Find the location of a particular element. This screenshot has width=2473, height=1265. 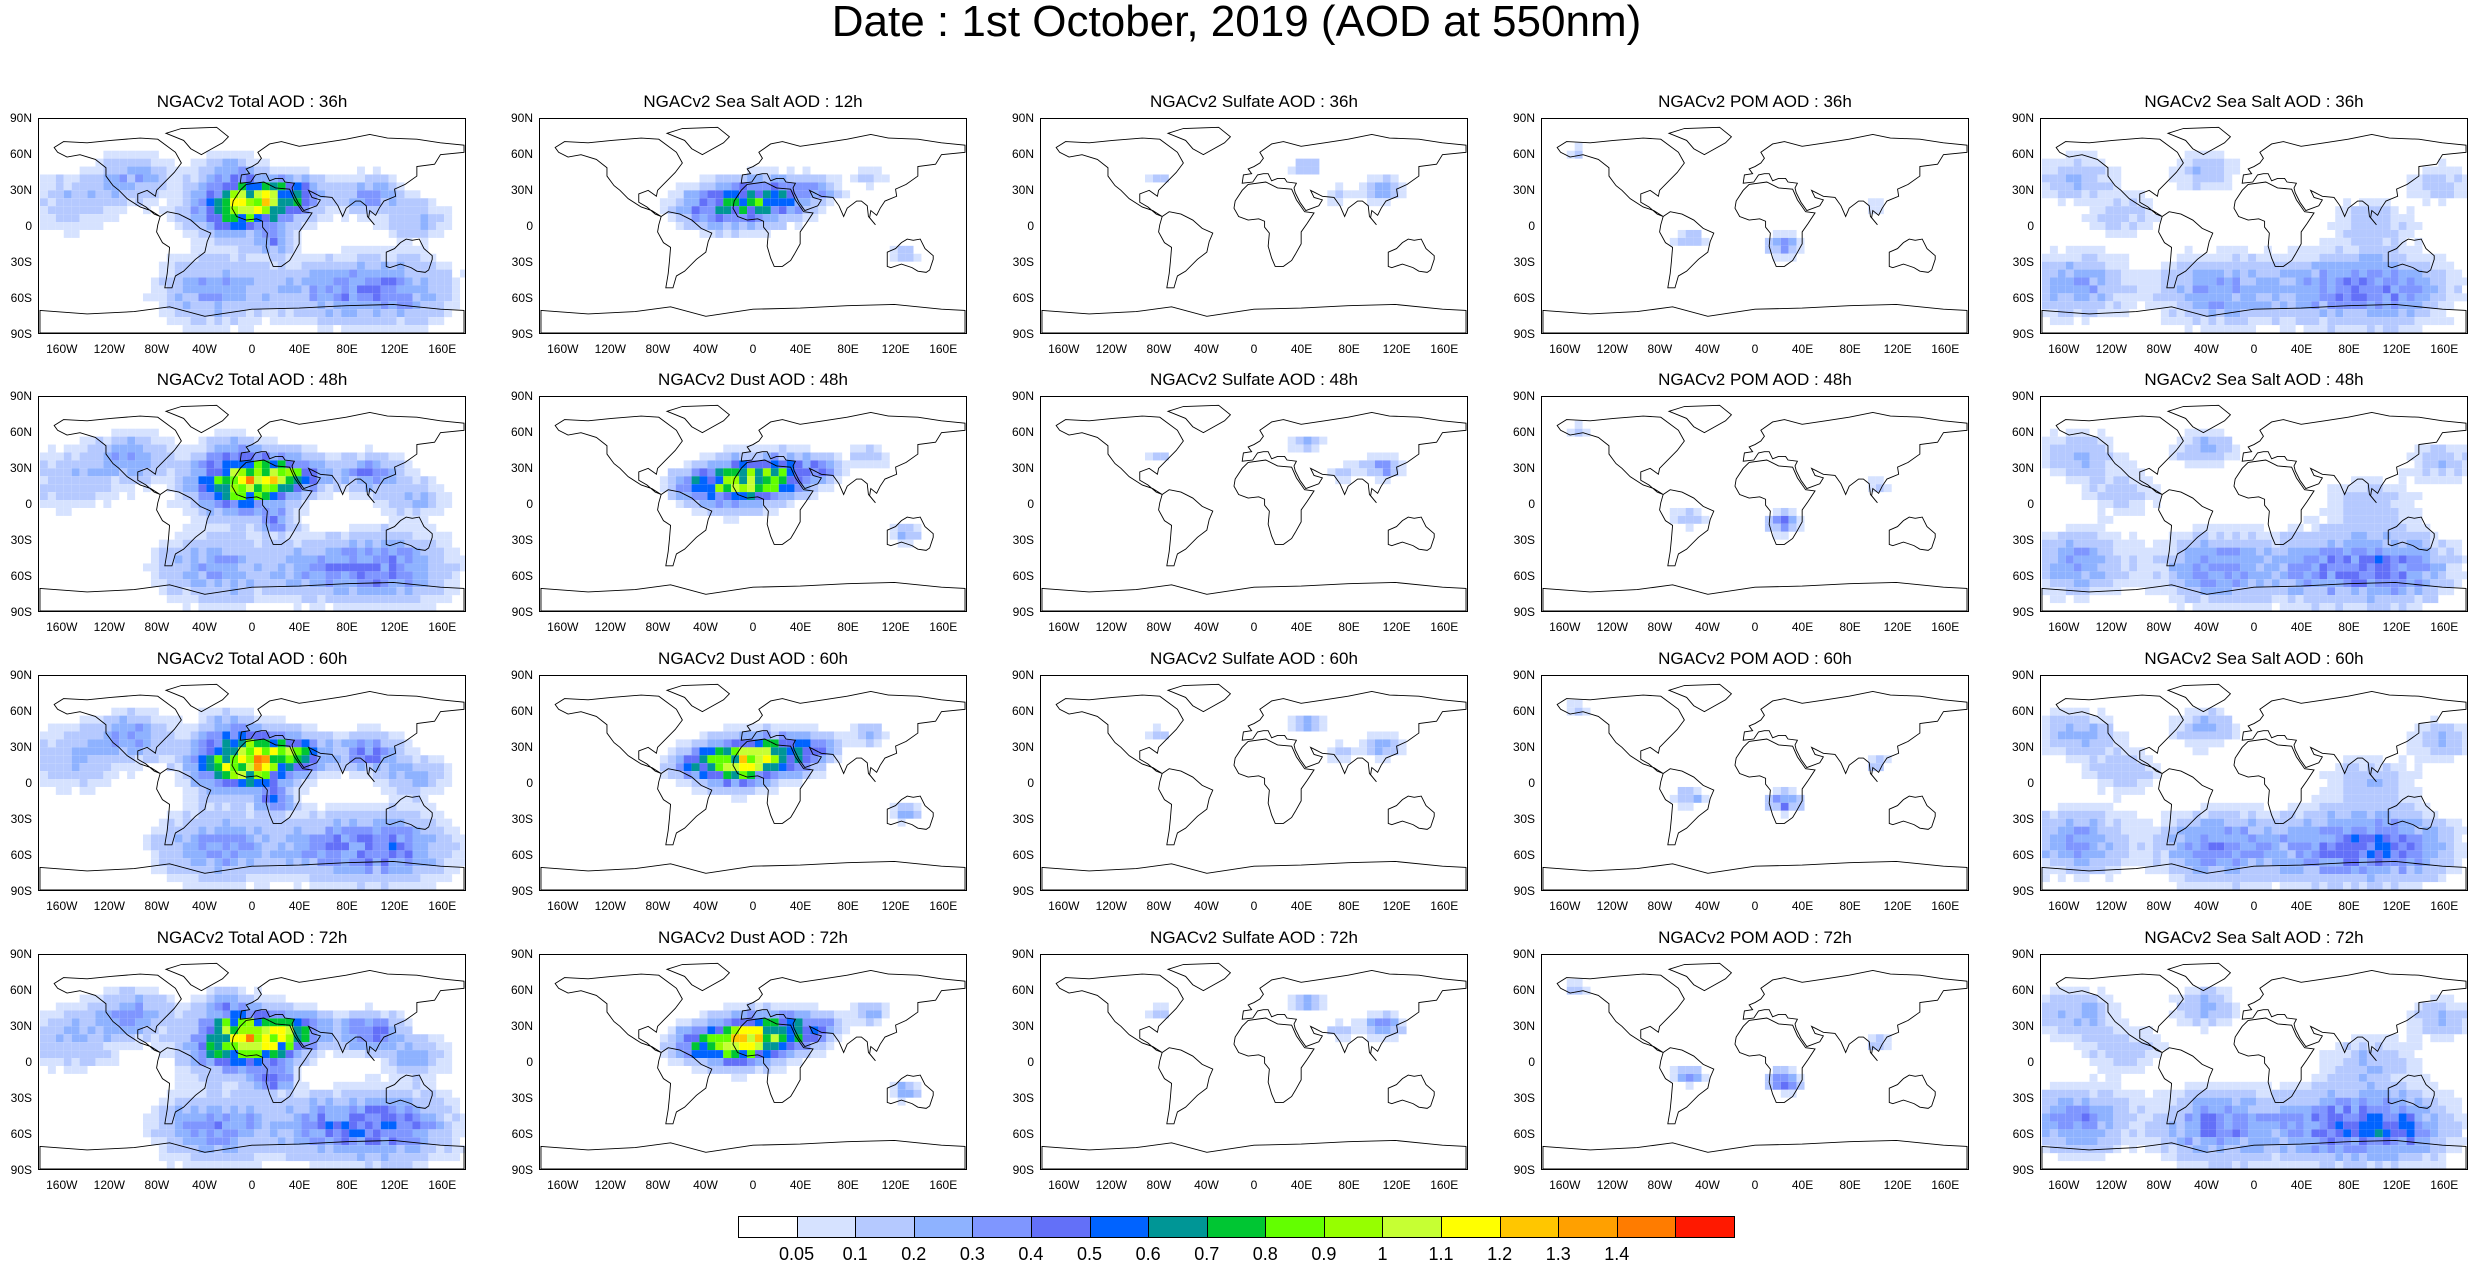

coastlines is located at coordinates (1254, 230).